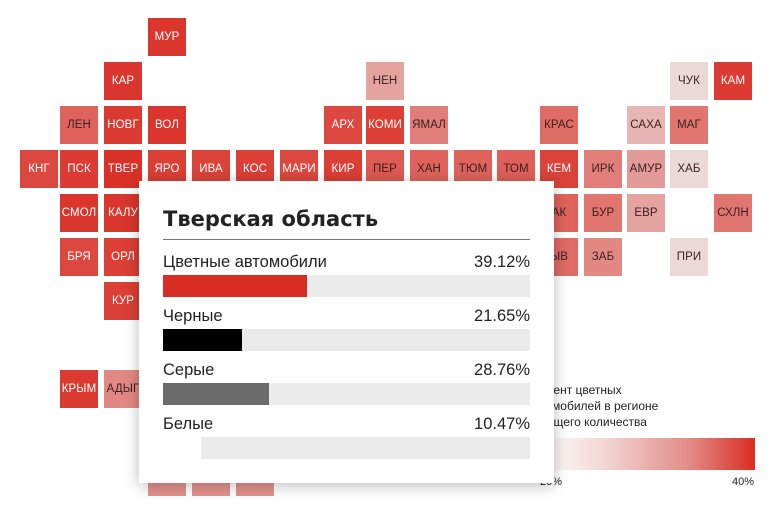  Describe the element at coordinates (689, 169) in the screenshot. I see `region-tile: ХАБ` at that location.